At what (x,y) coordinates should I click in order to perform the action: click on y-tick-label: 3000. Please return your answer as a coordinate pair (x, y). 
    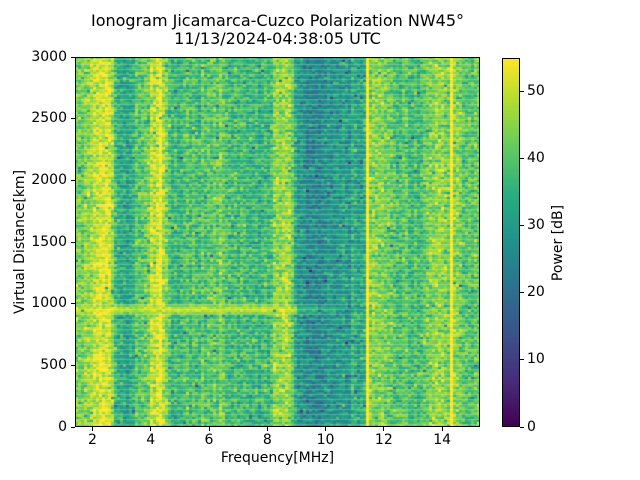
    Looking at the image, I should click on (49, 56).